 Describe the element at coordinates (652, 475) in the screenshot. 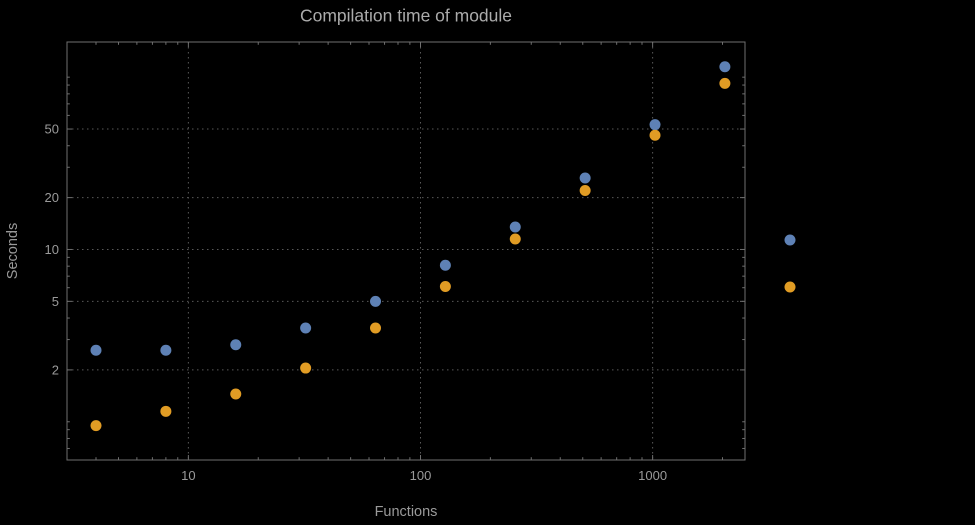

I see `x-tick-label: 1000` at that location.